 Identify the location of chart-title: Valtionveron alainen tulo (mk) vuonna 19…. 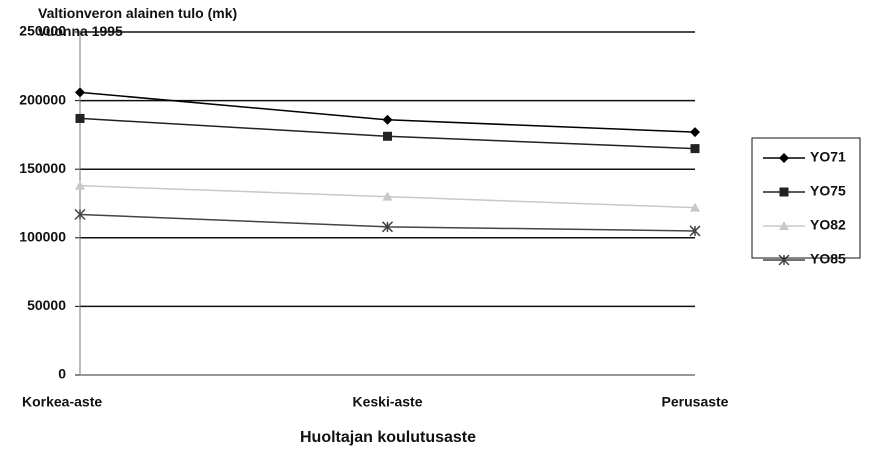
(138, 22).